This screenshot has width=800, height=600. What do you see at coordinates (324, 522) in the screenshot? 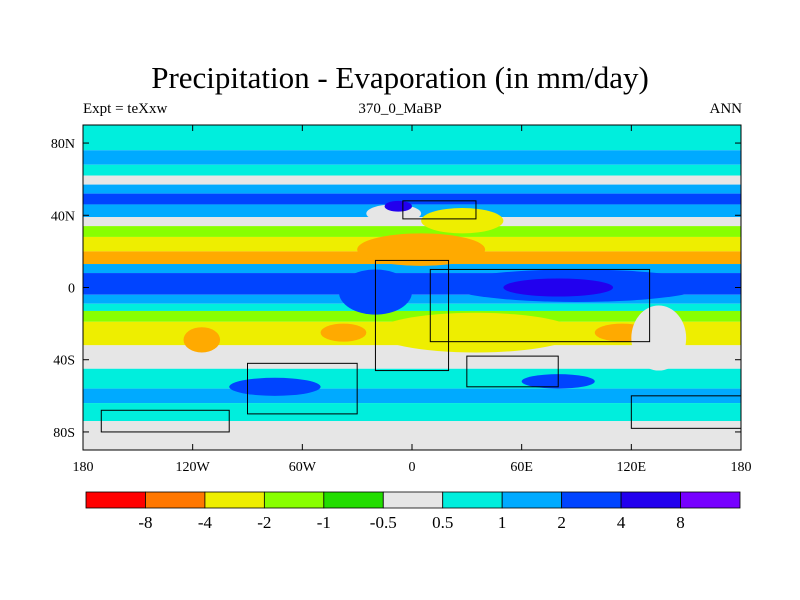
I see `colorbar-label: -1` at bounding box center [324, 522].